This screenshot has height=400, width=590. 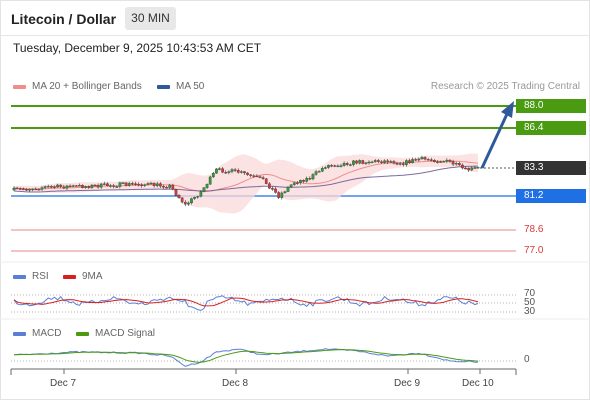 What do you see at coordinates (92, 276) in the screenshot?
I see `legend-rsi-ma-label: 9MA` at bounding box center [92, 276].